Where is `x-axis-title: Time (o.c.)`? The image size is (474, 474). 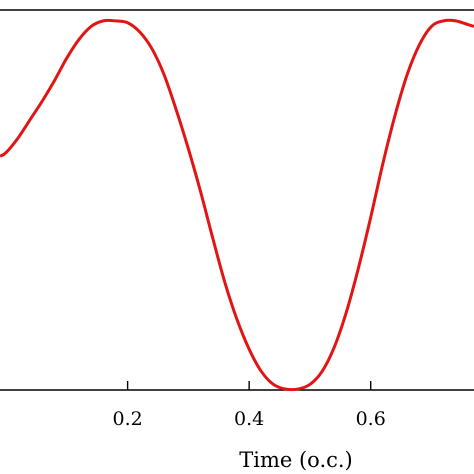 x-axis-title: Time (o.c.) is located at coordinates (296, 460).